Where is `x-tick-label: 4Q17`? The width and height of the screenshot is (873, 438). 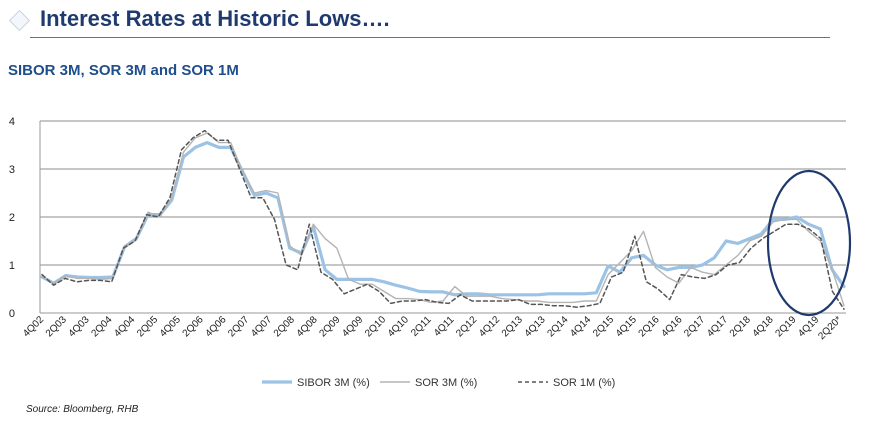 x-tick-label: 4Q17 is located at coordinates (717, 326).